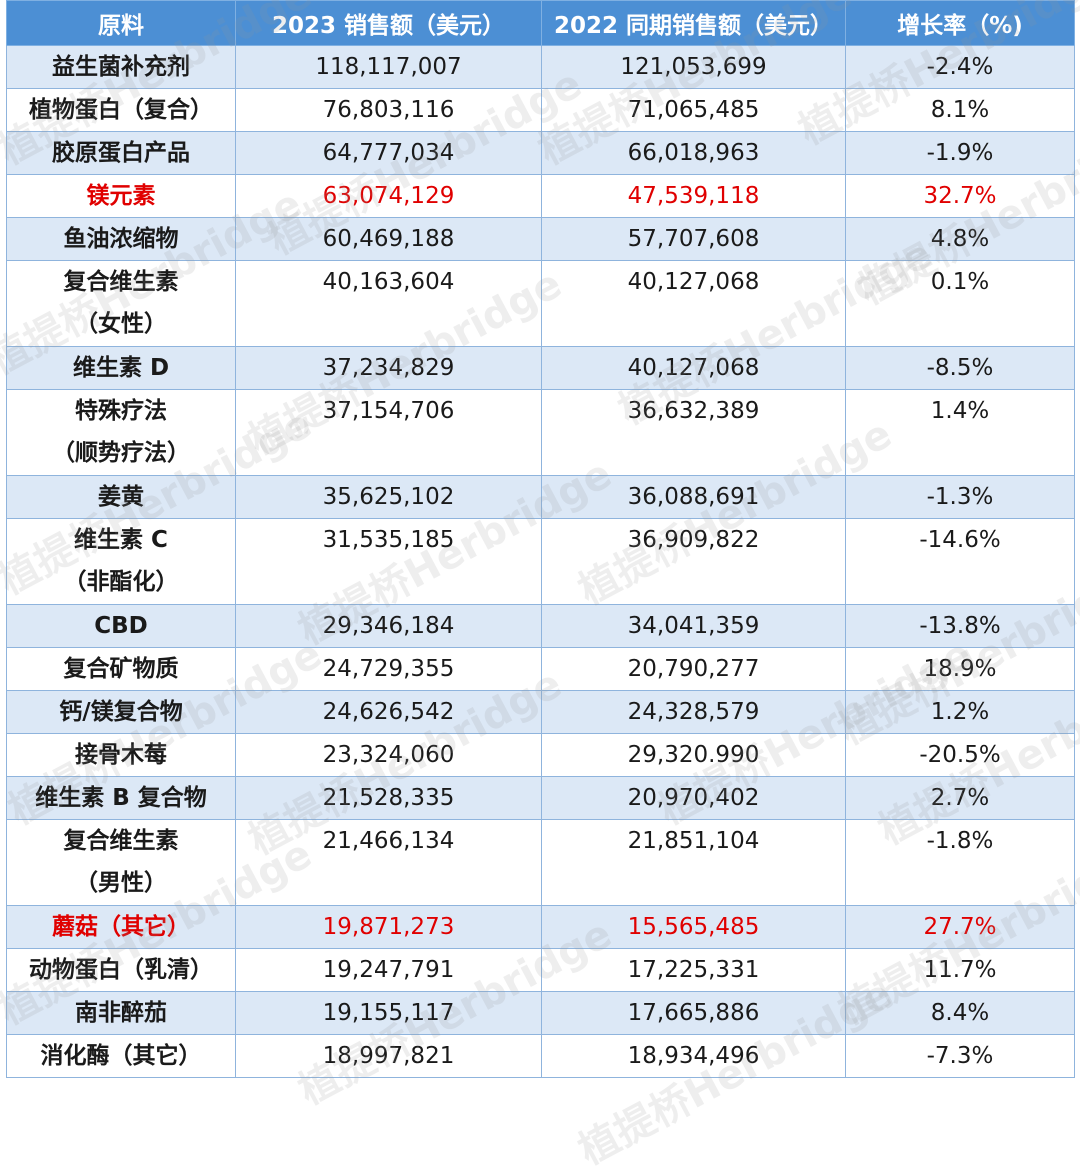  I want to click on sales-2022-cell: 24,328,579, so click(693, 712).